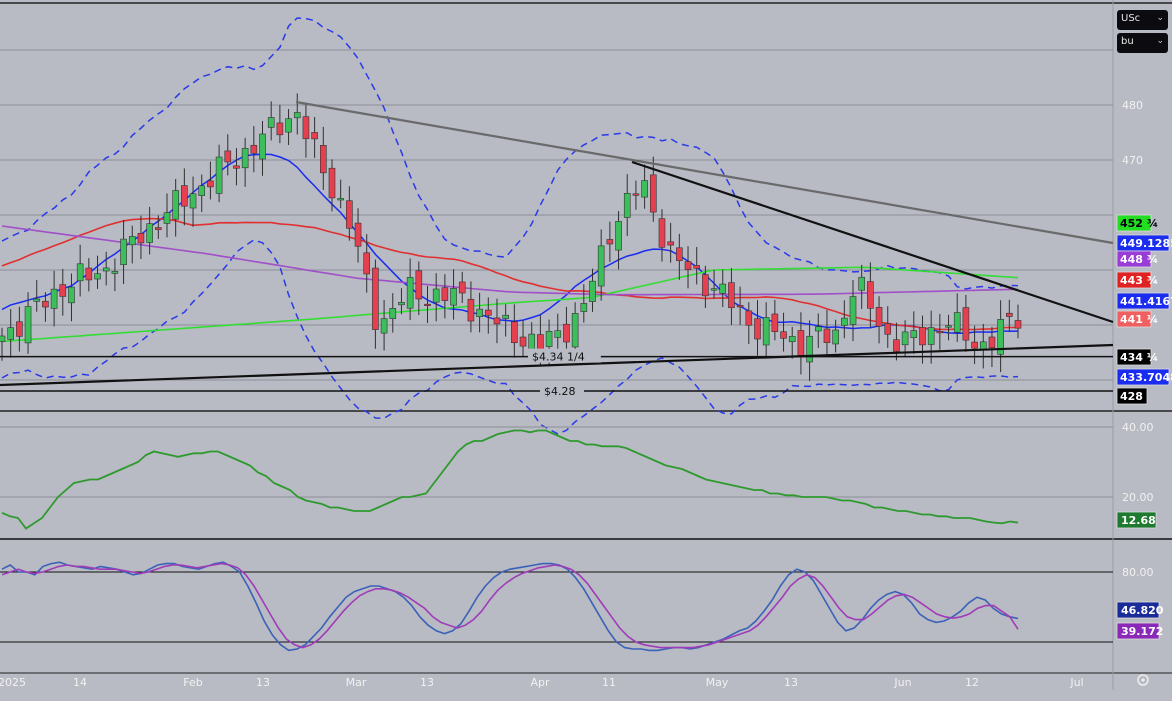  I want to click on price-tag-label: 443 ¾, so click(1139, 280).